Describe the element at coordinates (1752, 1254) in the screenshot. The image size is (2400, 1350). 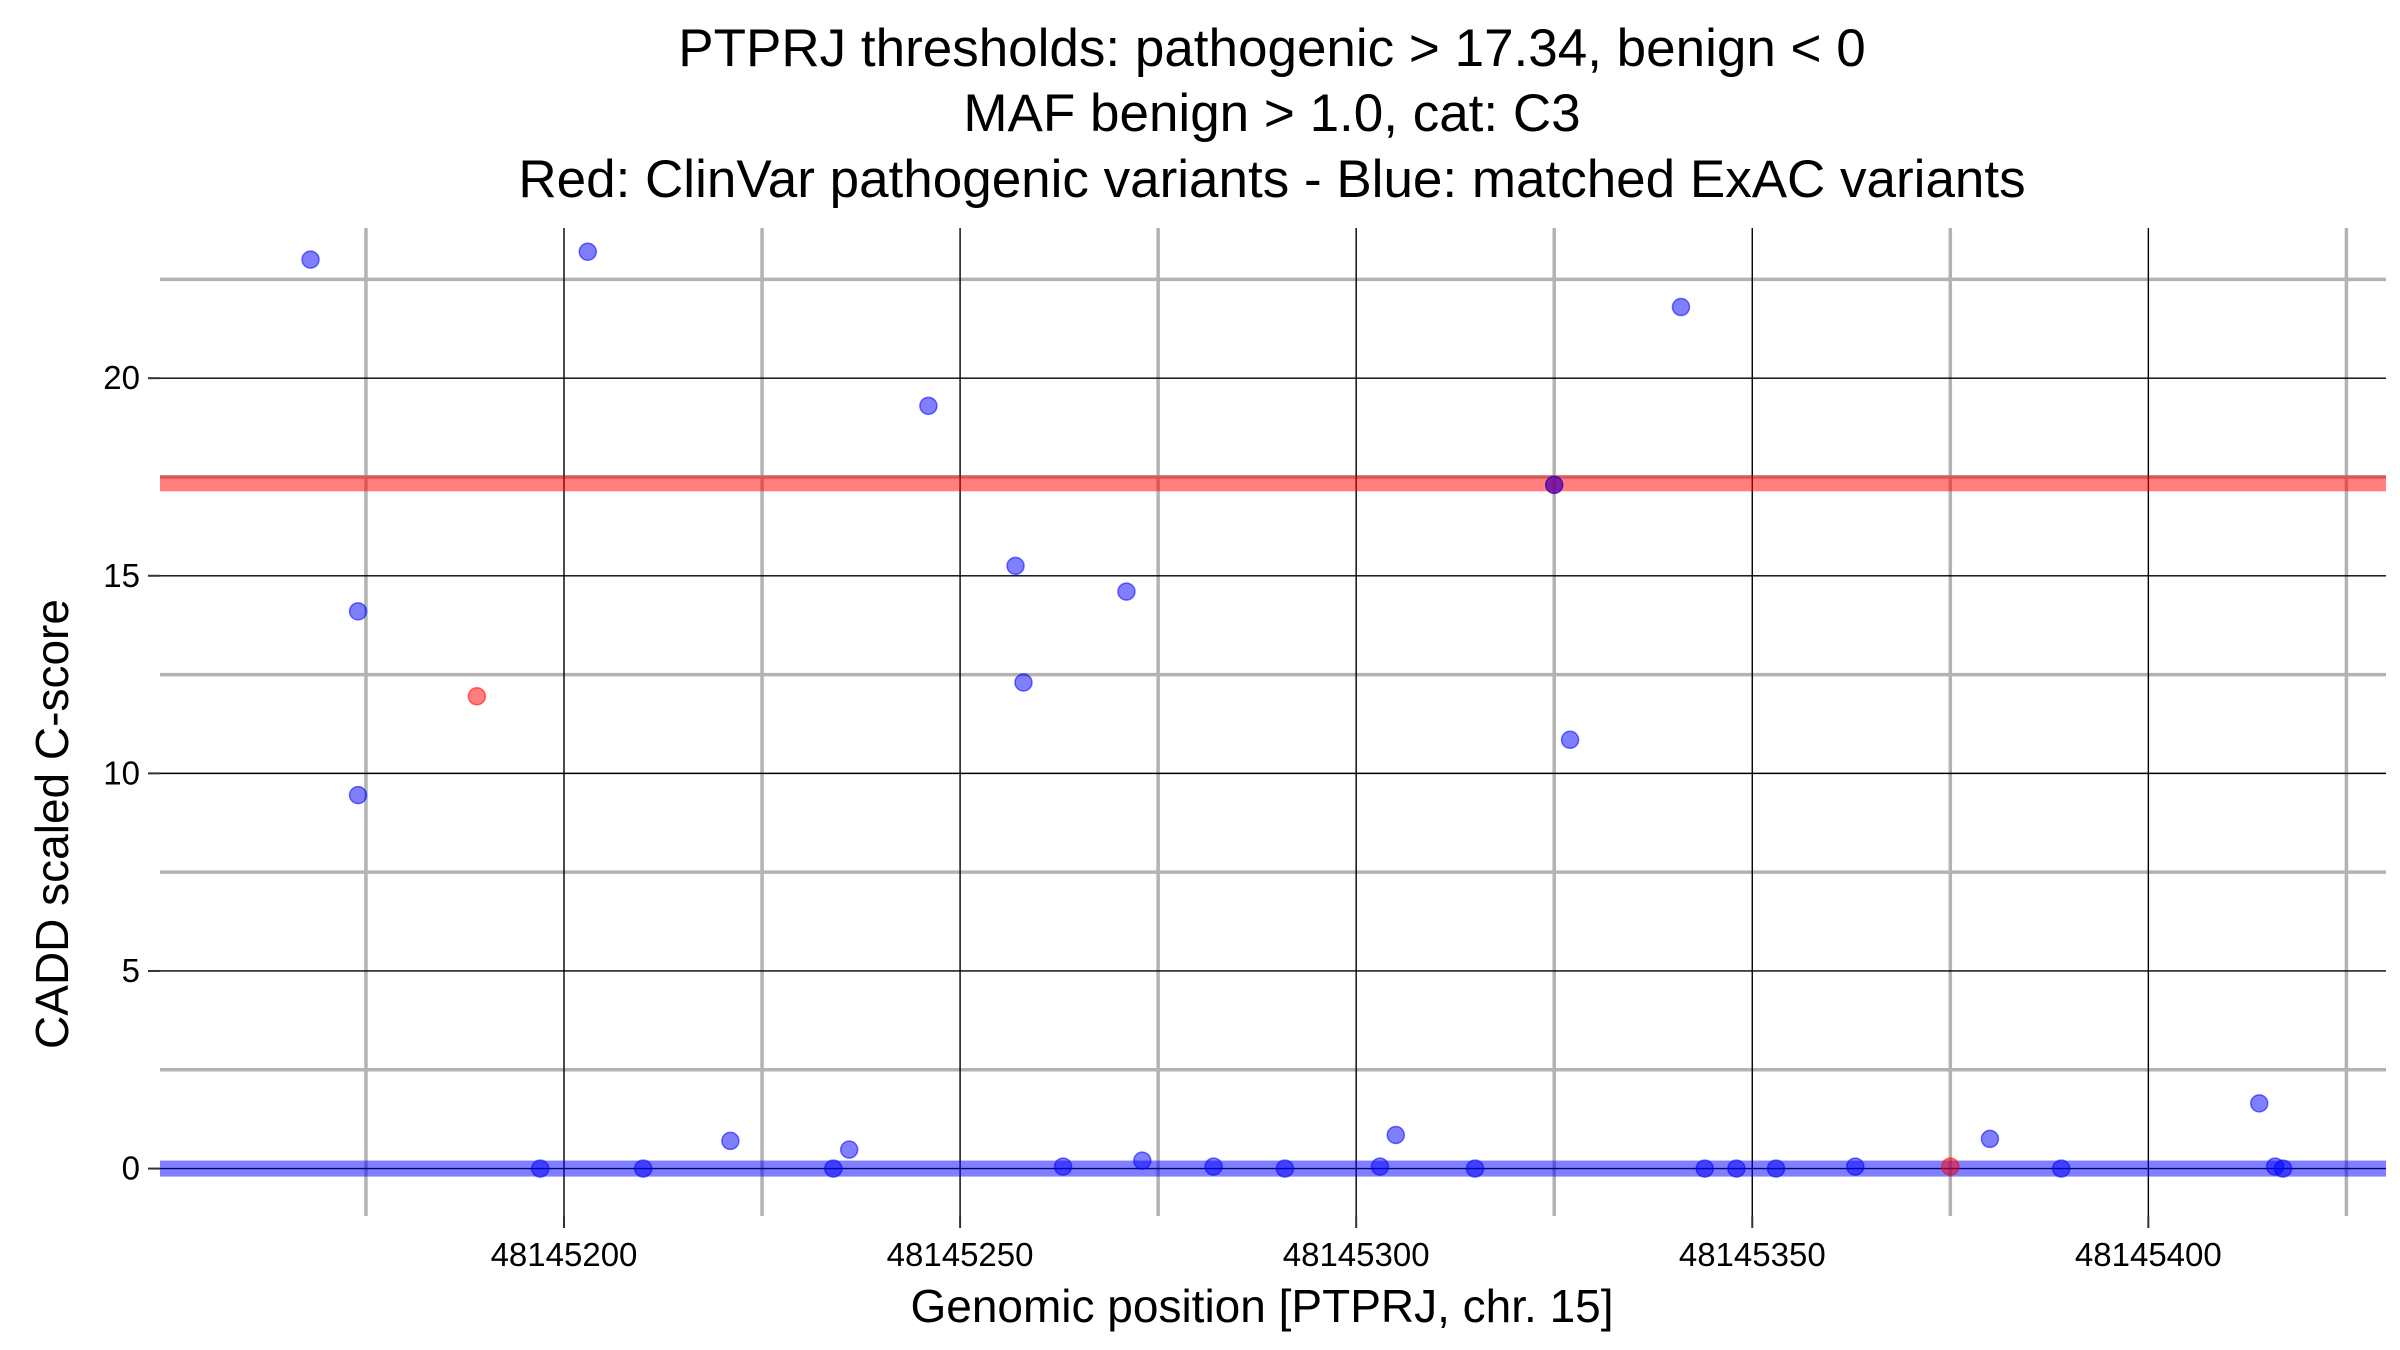
I see `x-tick-label-3: 48145350` at that location.